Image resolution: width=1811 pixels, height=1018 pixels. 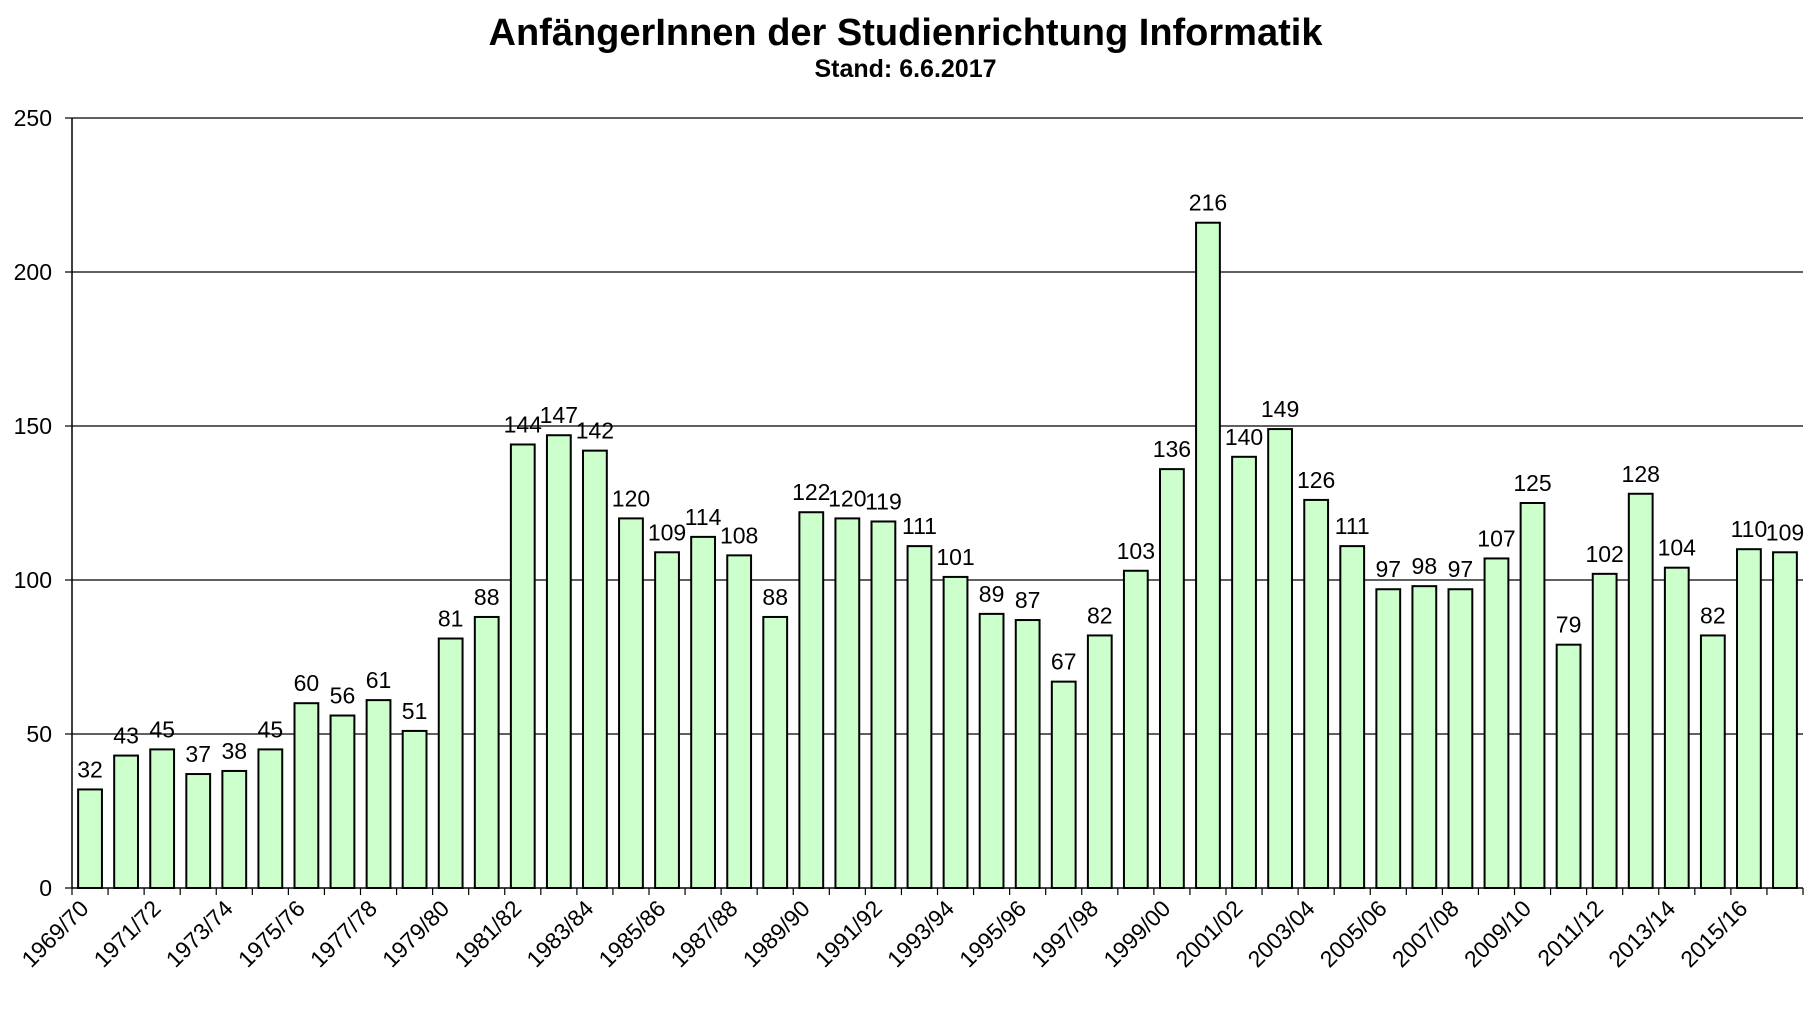 I want to click on data-label: 45, so click(x=162, y=729).